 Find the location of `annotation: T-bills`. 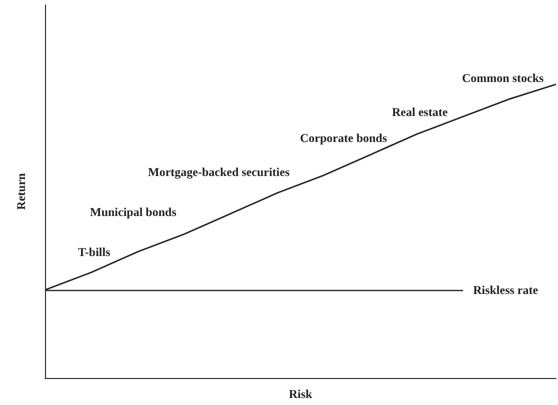

annotation: T-bills is located at coordinates (94, 252).